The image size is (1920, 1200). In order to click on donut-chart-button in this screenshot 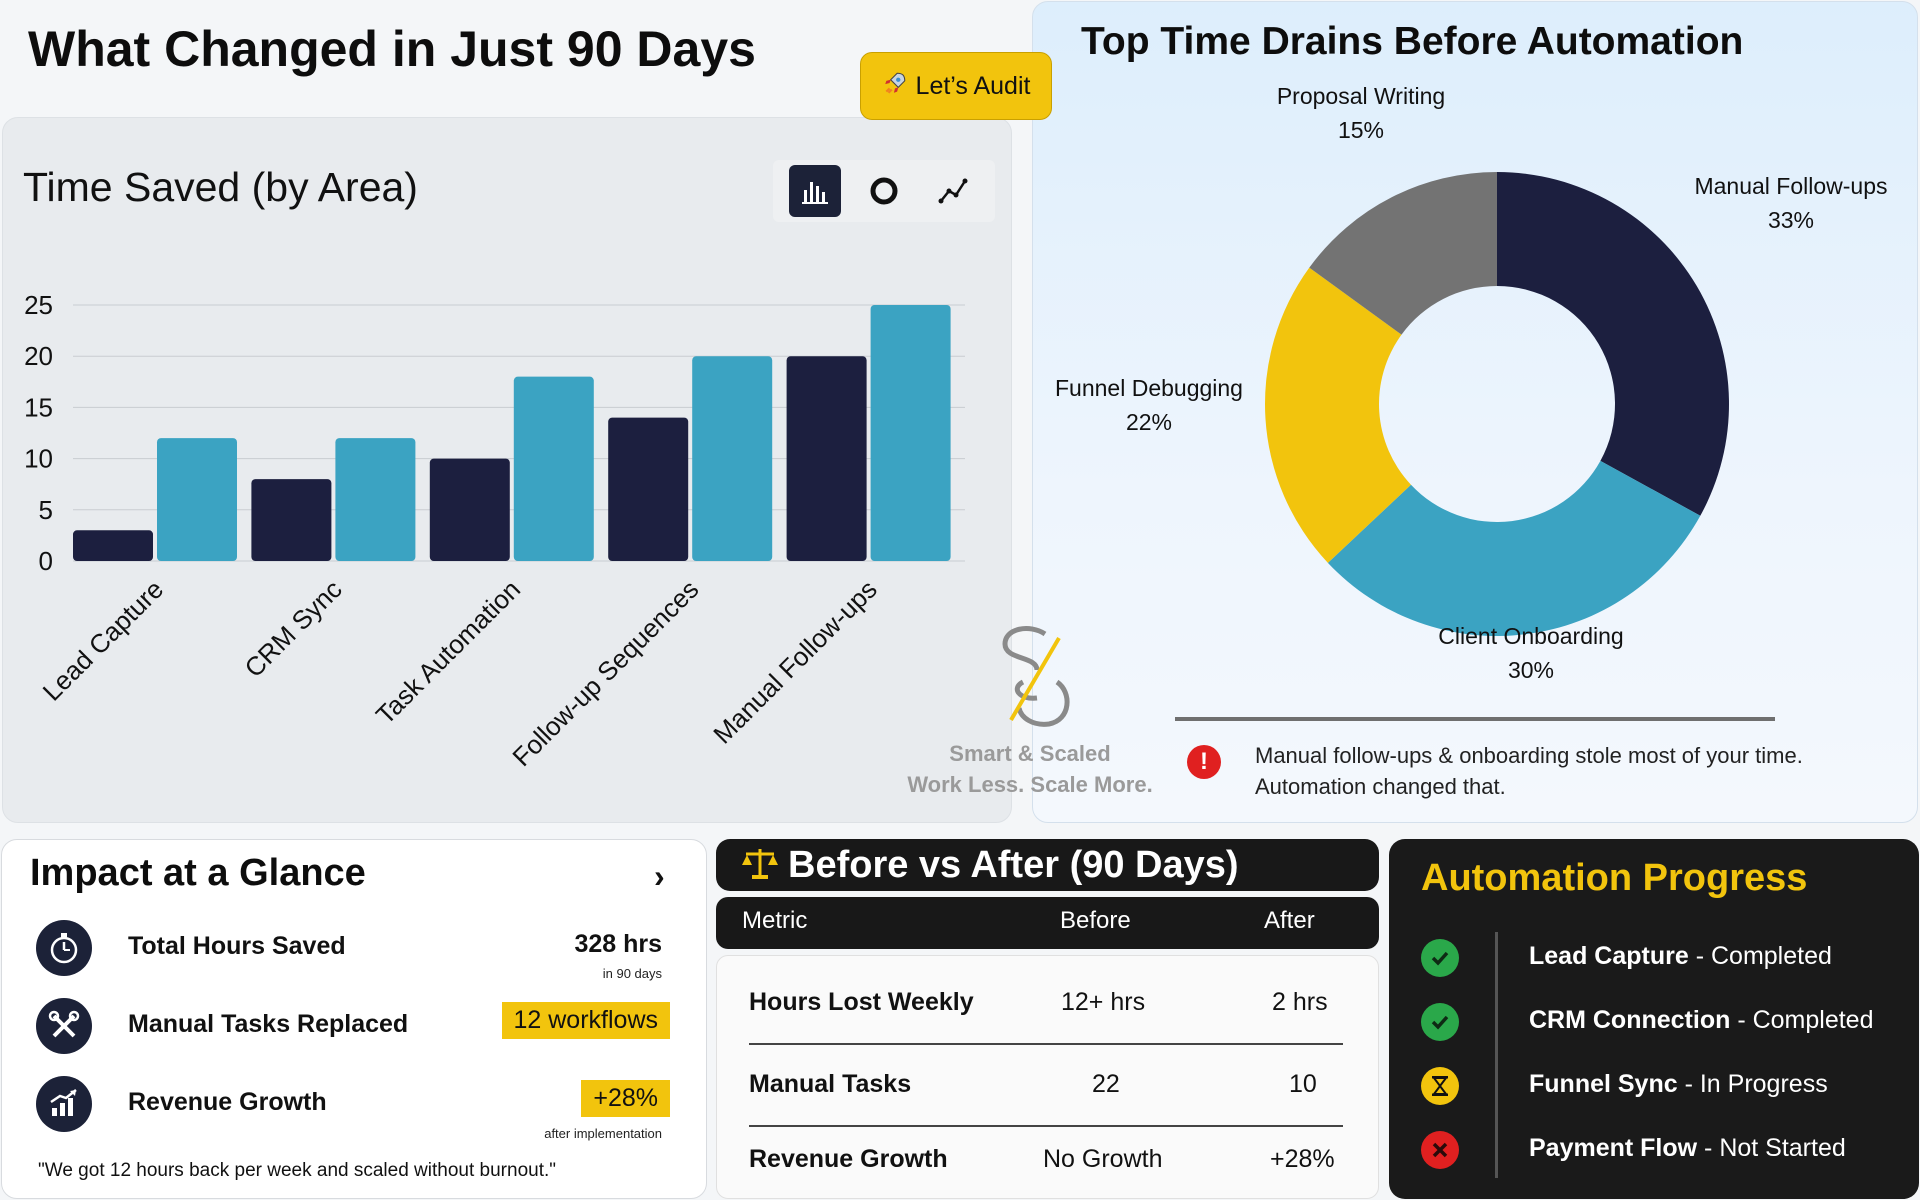, I will do `click(884, 191)`.